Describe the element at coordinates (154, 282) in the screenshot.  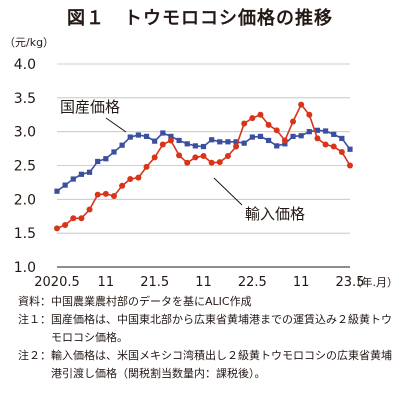
I see `x-tick-label: 21.5` at that location.